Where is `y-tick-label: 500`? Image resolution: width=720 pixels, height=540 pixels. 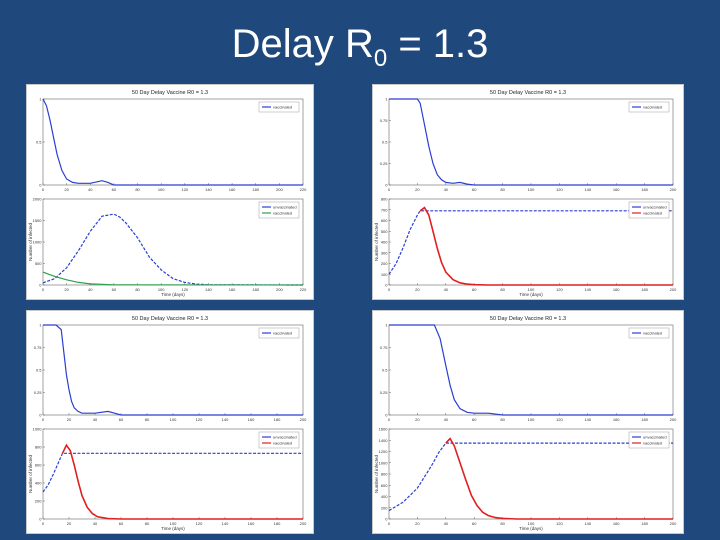
y-tick-label: 500 is located at coordinates (384, 231).